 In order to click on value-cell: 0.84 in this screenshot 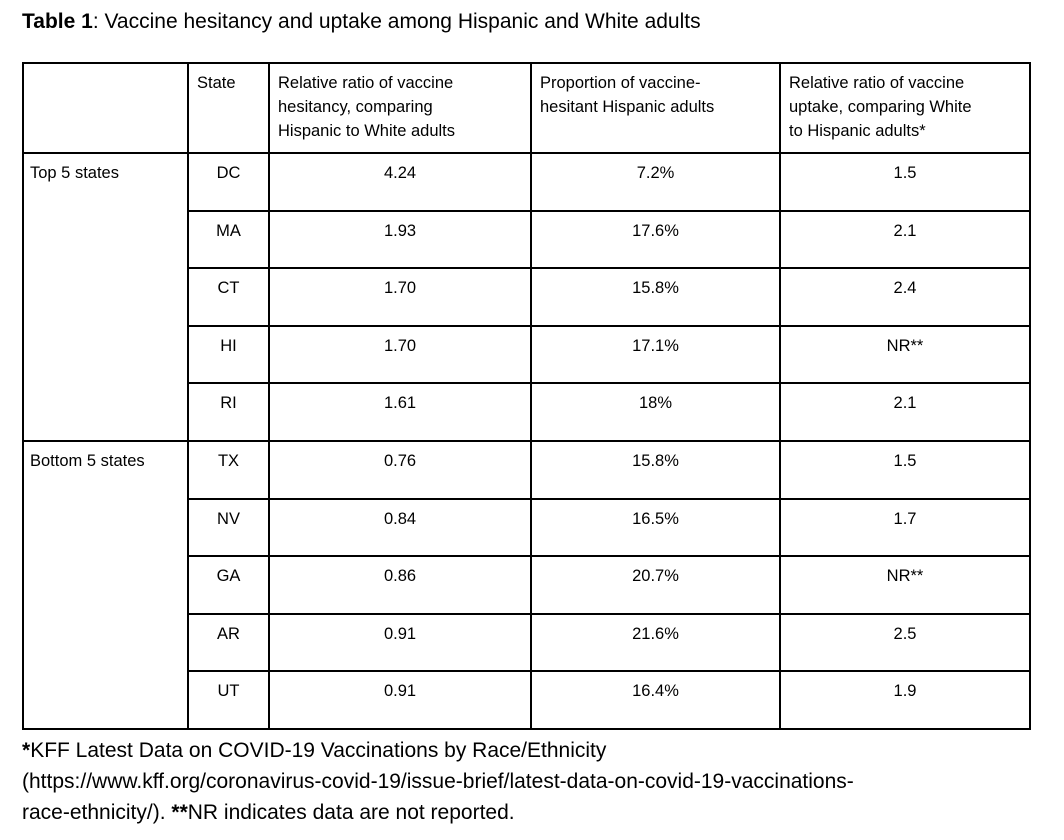, I will do `click(400, 527)`.